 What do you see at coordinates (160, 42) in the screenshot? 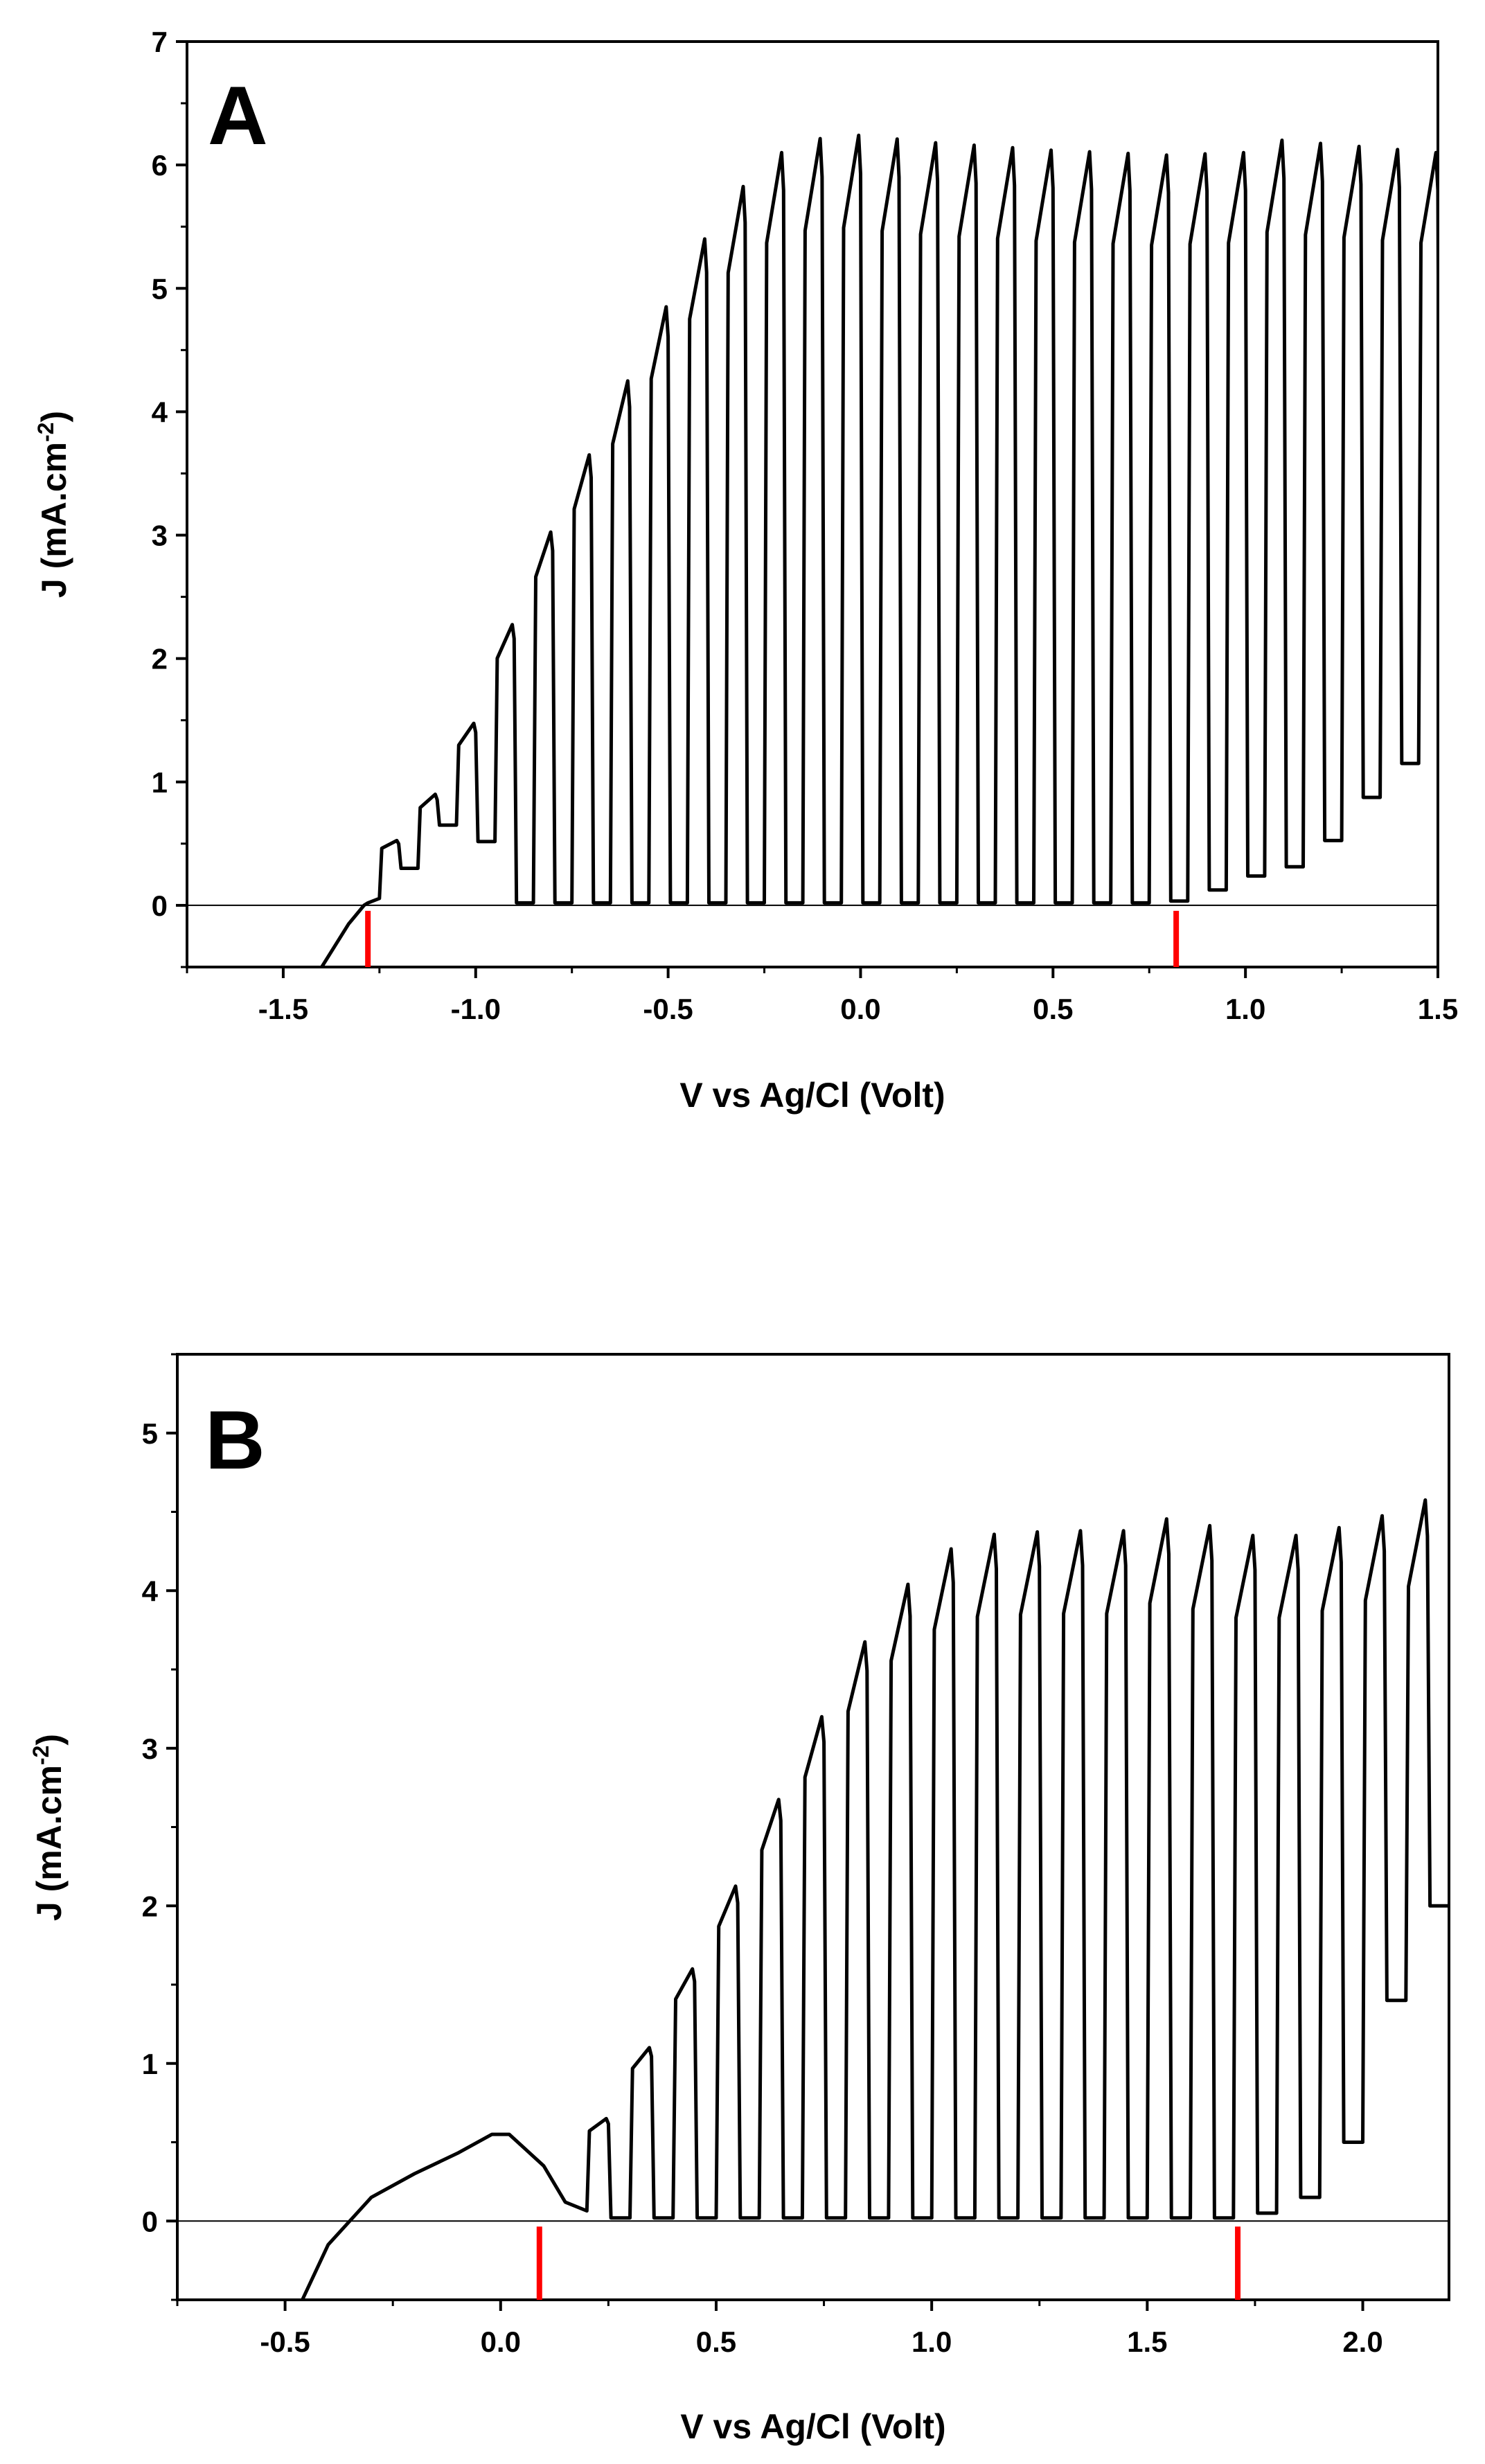
I see `panel-a-y-tick-label: 7` at bounding box center [160, 42].